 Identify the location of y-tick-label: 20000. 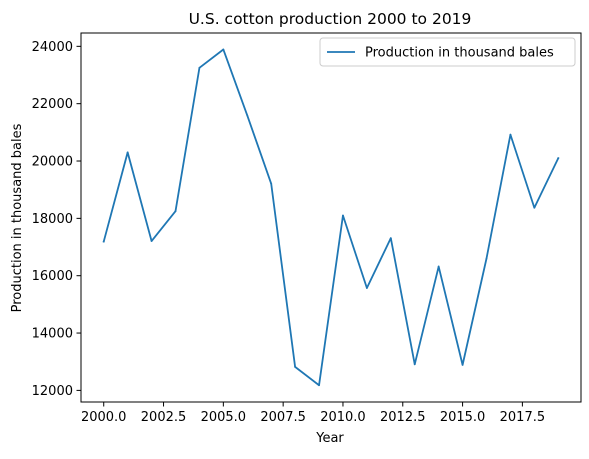
(52, 162).